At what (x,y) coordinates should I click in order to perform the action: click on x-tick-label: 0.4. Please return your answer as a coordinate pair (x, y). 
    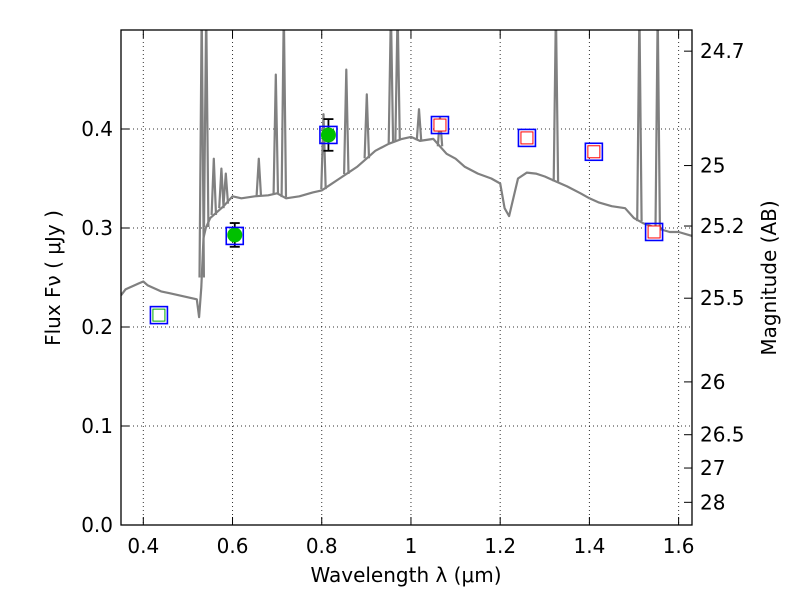
    Looking at the image, I should click on (143, 546).